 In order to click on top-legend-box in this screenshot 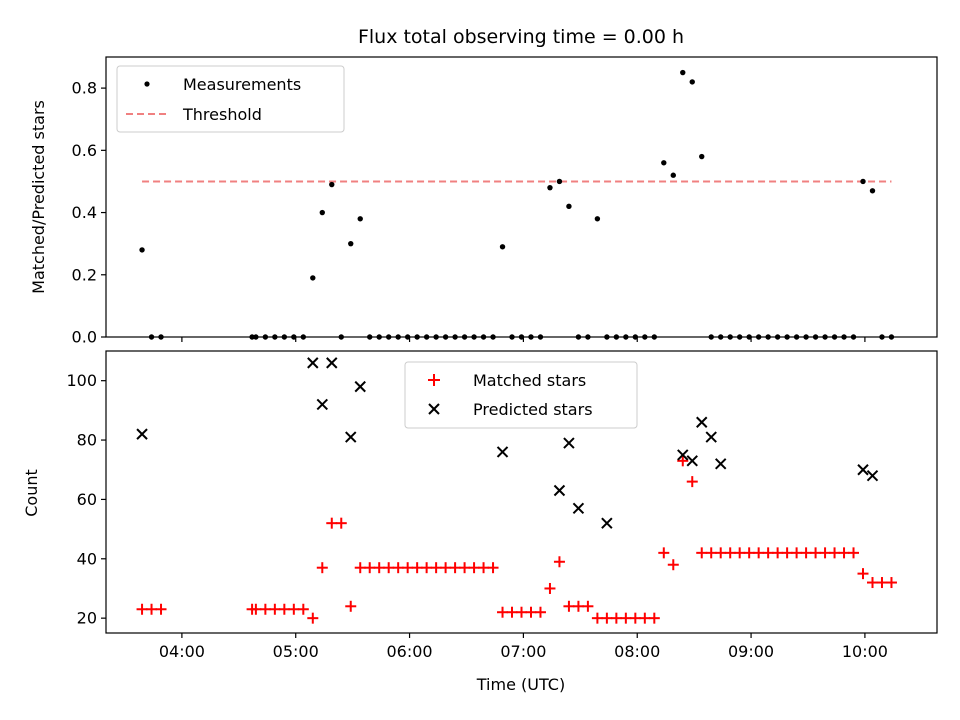, I will do `click(230, 99)`.